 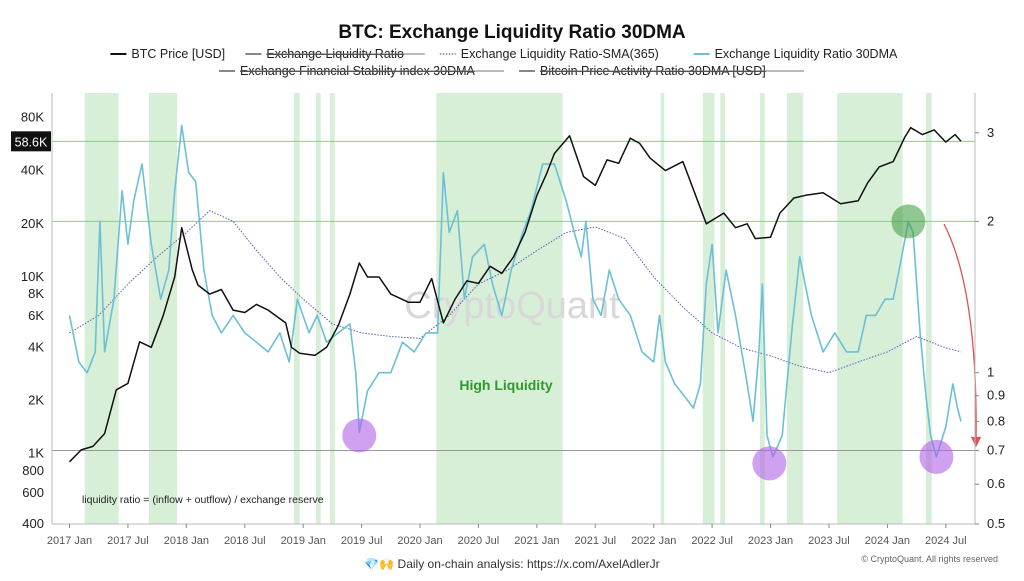 I want to click on x-tick-label: 2023 Jan, so click(x=770, y=541).